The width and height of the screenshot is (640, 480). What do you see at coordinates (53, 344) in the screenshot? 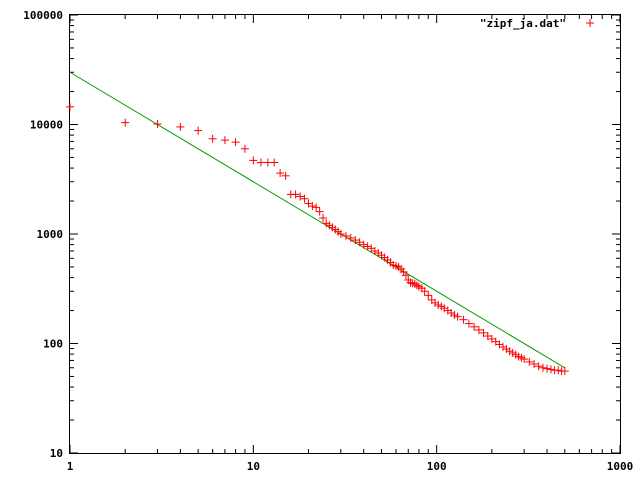
I see `y-tick-label: 100` at bounding box center [53, 344].